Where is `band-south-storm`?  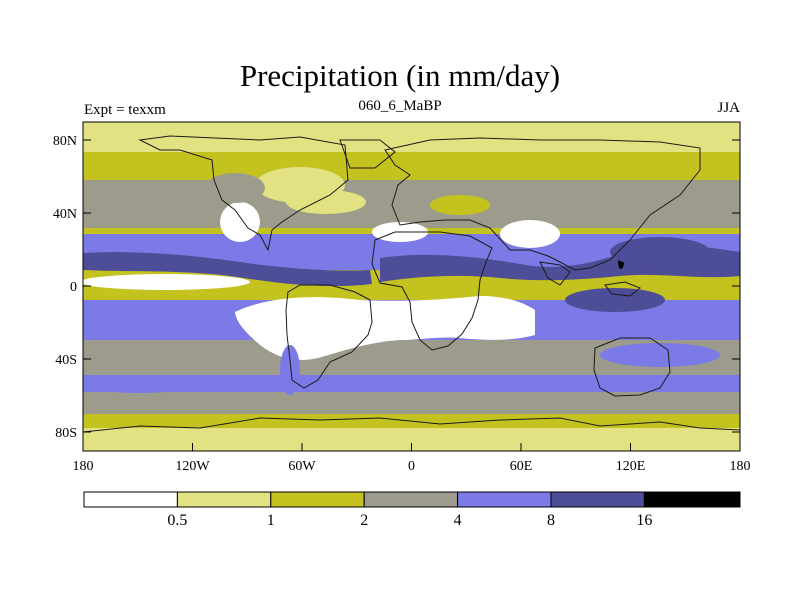 band-south-storm is located at coordinates (411, 385).